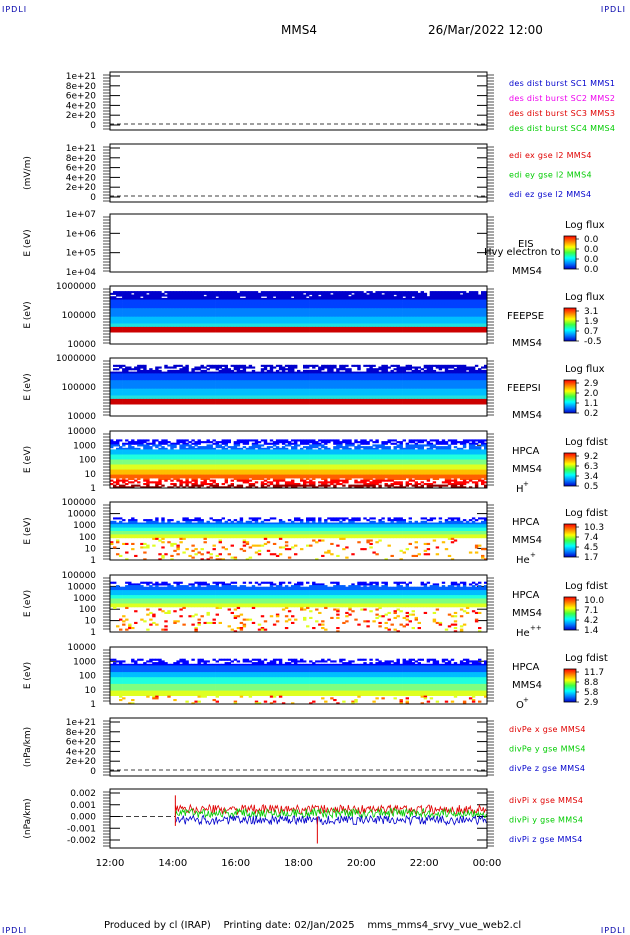 This screenshot has height=935, width=630. Describe the element at coordinates (298, 243) in the screenshot. I see `panel-frame` at that location.